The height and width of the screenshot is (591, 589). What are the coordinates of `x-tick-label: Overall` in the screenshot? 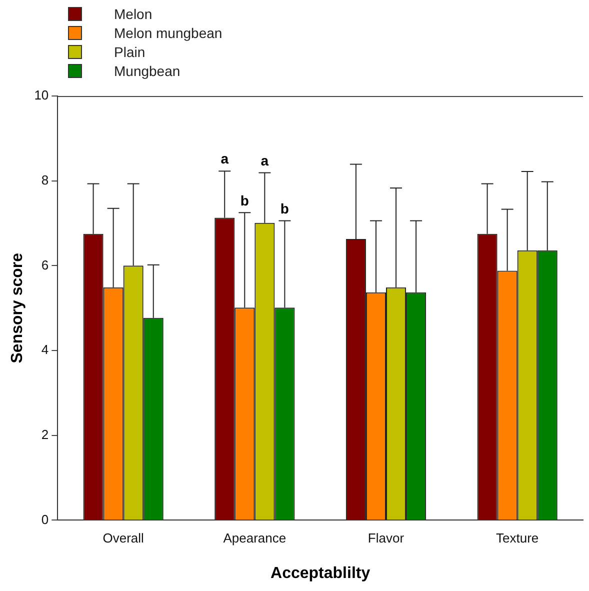 It's located at (123, 538).